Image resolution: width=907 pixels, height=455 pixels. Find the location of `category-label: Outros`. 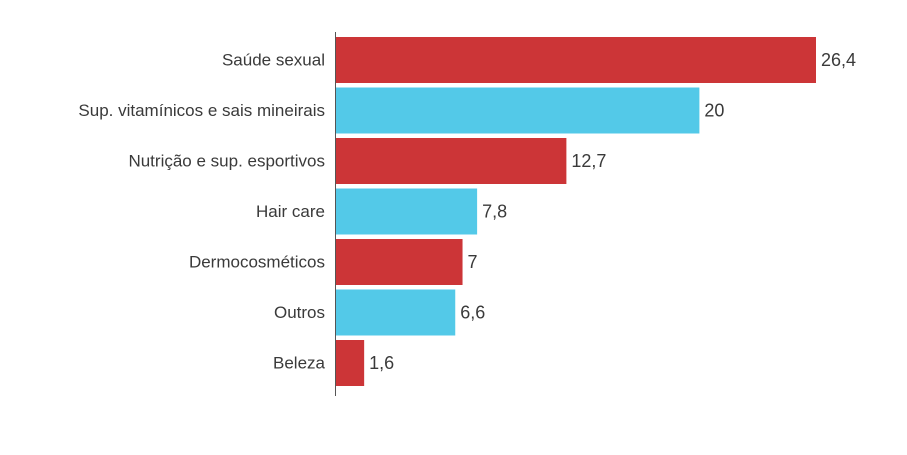

category-label: Outros is located at coordinates (299, 312).